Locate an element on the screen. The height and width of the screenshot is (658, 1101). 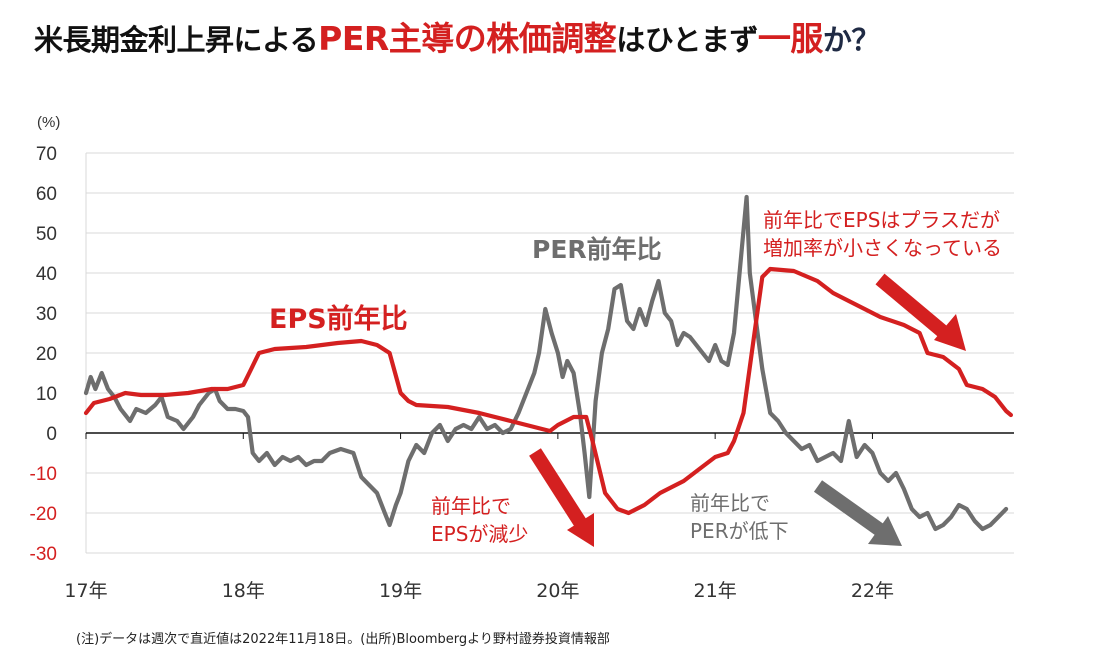
y-tick-label: 50 is located at coordinates (46, 234).